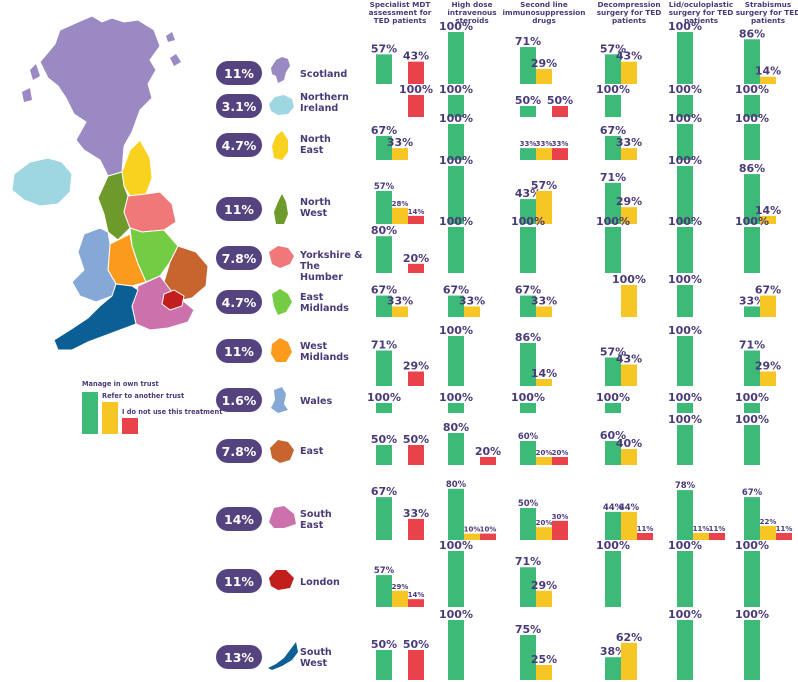 The image size is (798, 682). What do you see at coordinates (685, 419) in the screenshot?
I see `label-east-col5-manage: 100%` at bounding box center [685, 419].